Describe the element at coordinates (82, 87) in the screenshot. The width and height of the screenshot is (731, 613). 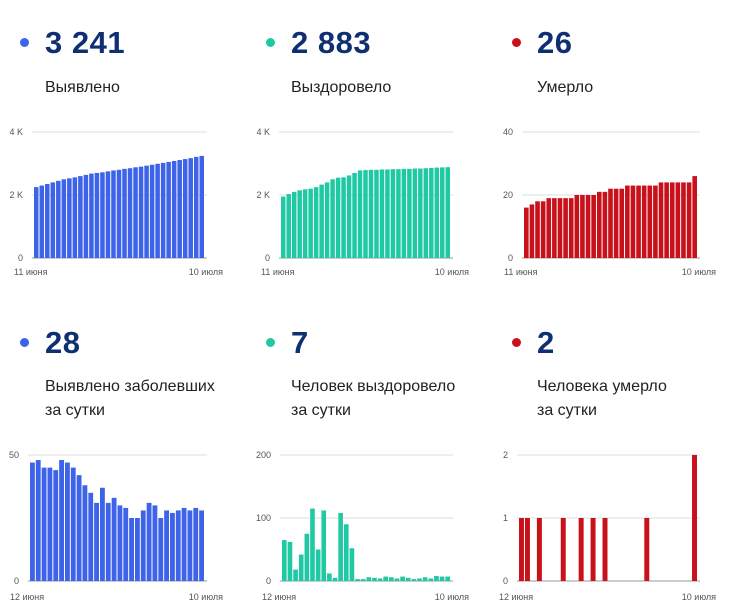
I see `stat-label-line1: Выявлено` at that location.